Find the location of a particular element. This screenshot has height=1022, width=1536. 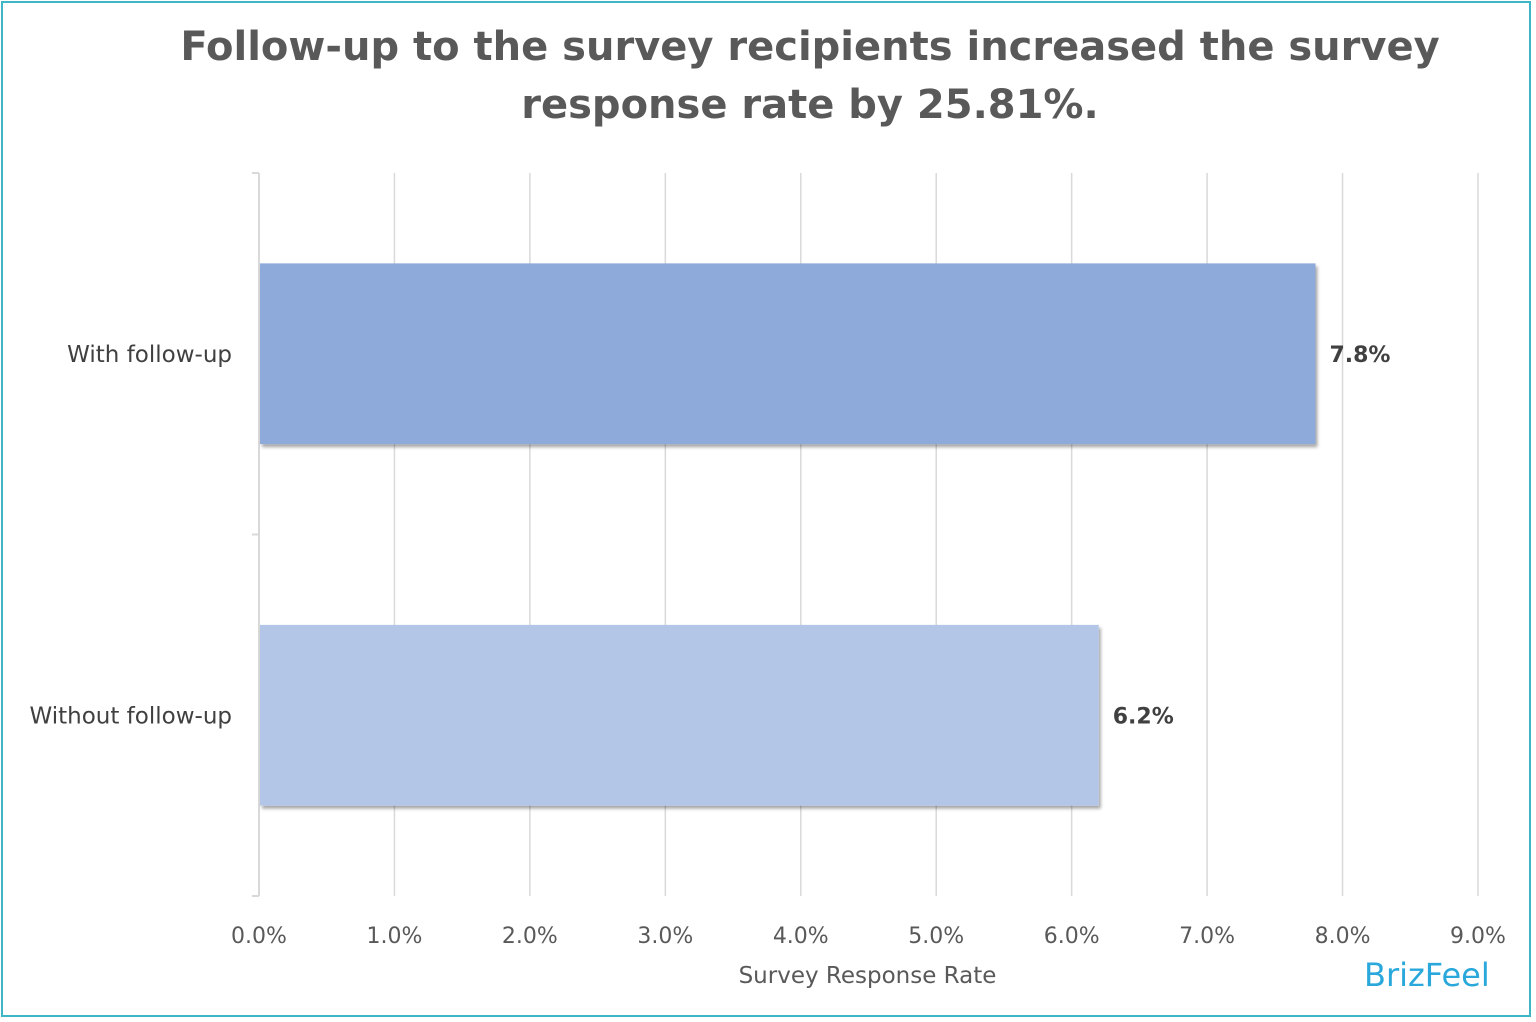

x-tick-label: 2.0% is located at coordinates (530, 936).